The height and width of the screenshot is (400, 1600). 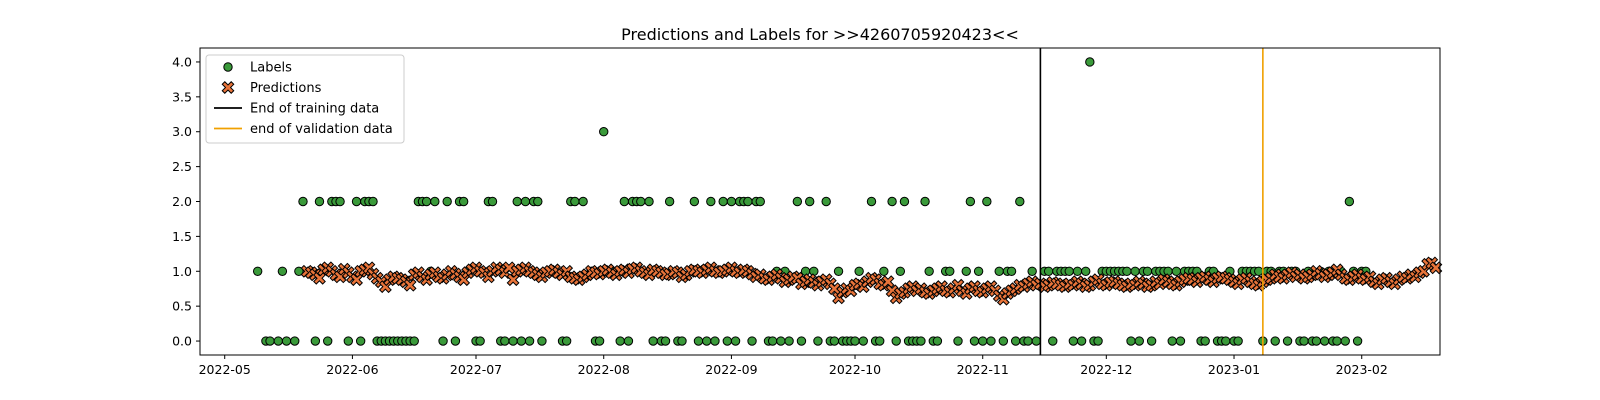 I want to click on x-tick-label: 2022-07, so click(x=476, y=369).